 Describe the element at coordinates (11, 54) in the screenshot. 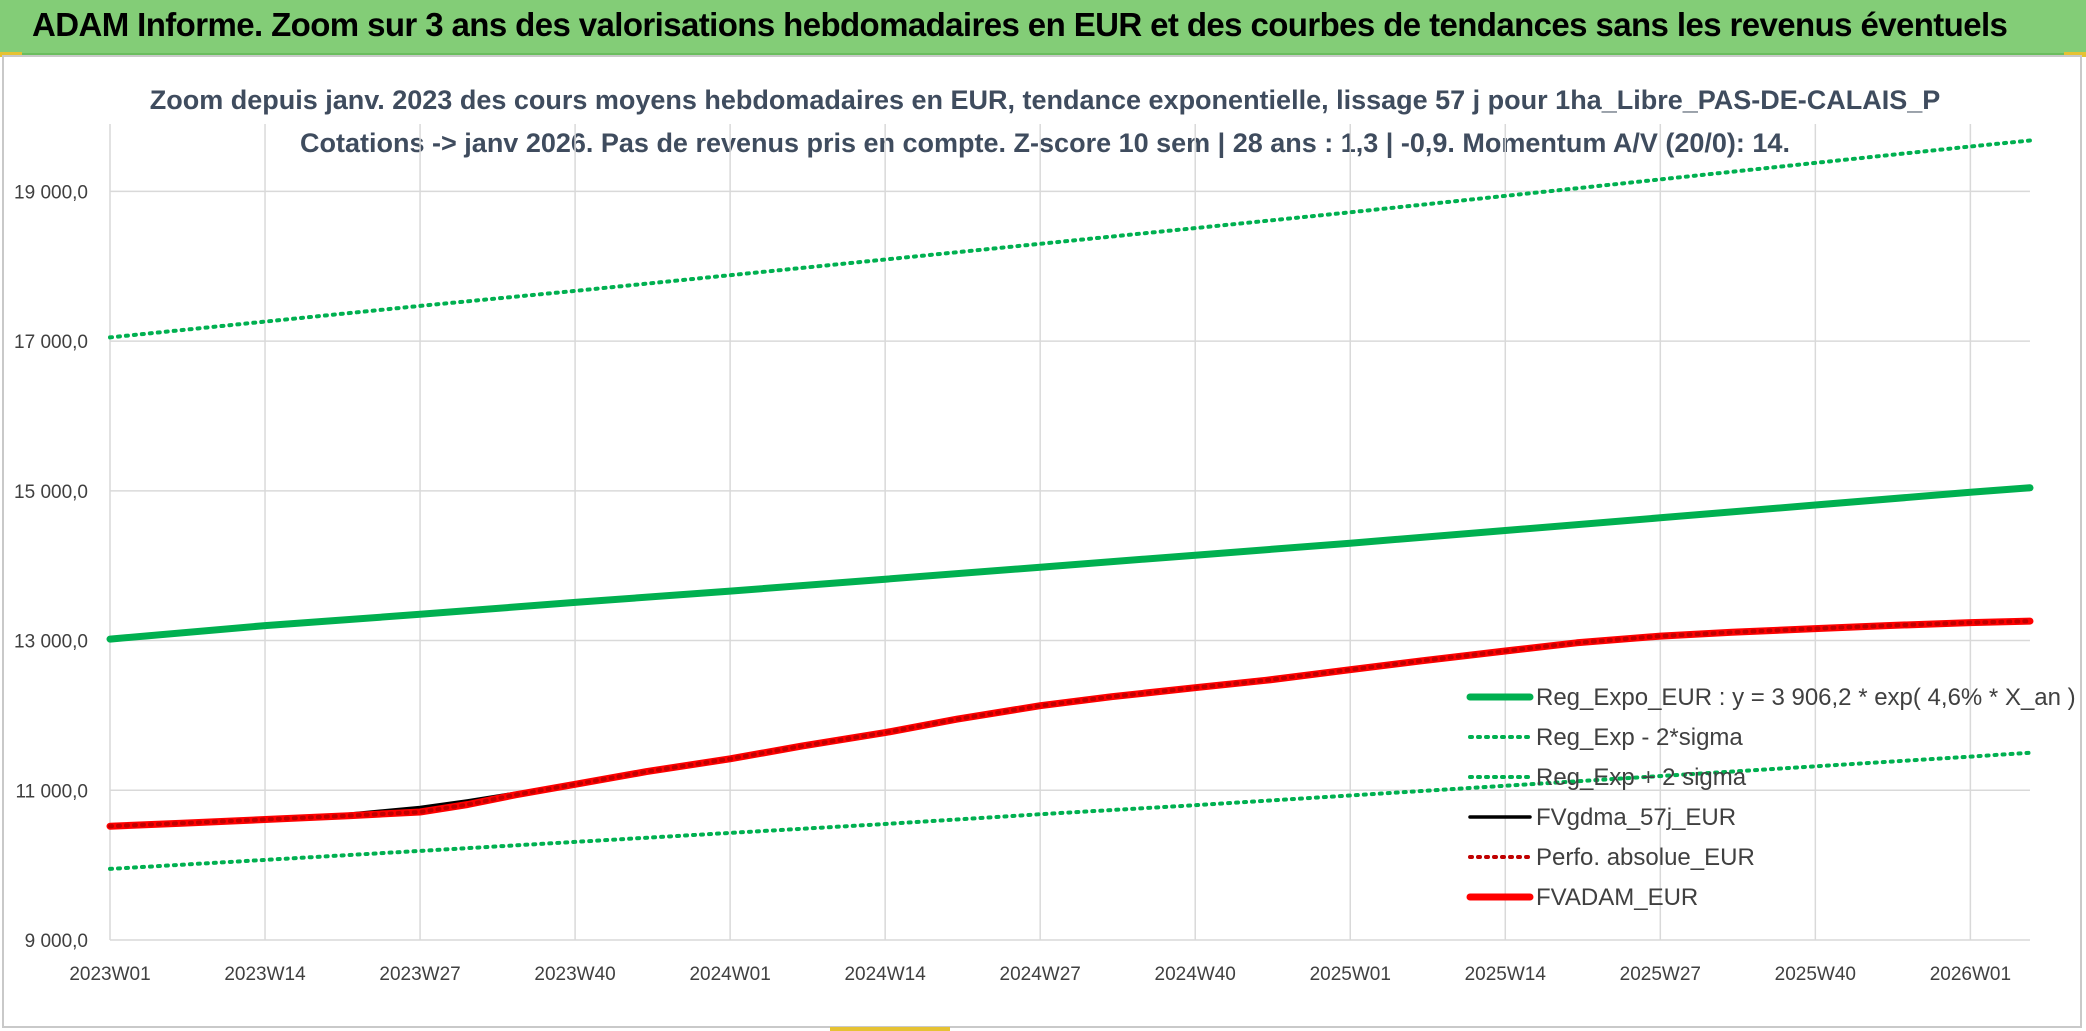

I see `accent-bar-left` at that location.